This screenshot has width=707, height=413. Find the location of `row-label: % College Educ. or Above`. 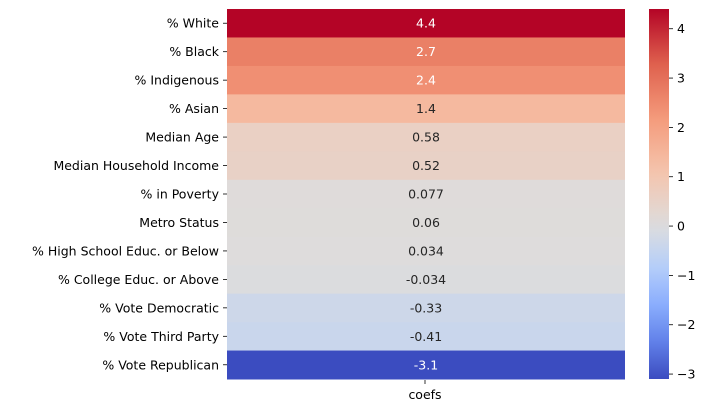

row-label: % College Educ. or Above is located at coordinates (138, 279).